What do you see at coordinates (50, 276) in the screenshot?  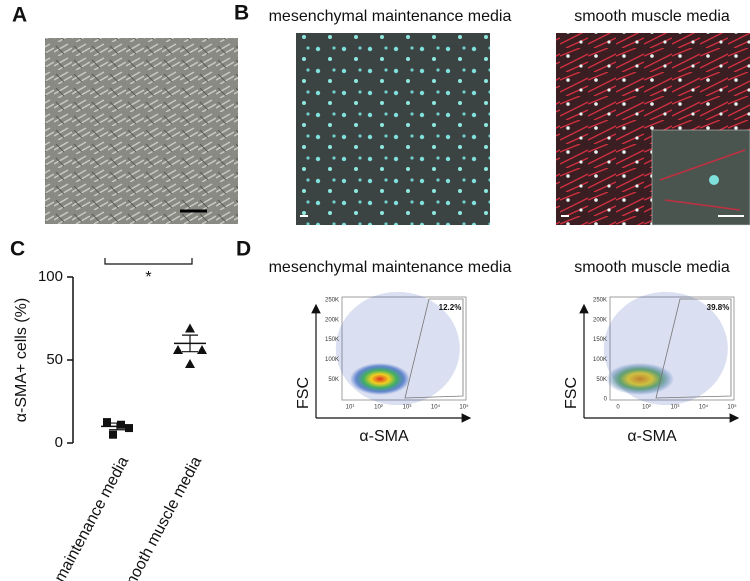 I see `y-tick-label: 100` at bounding box center [50, 276].